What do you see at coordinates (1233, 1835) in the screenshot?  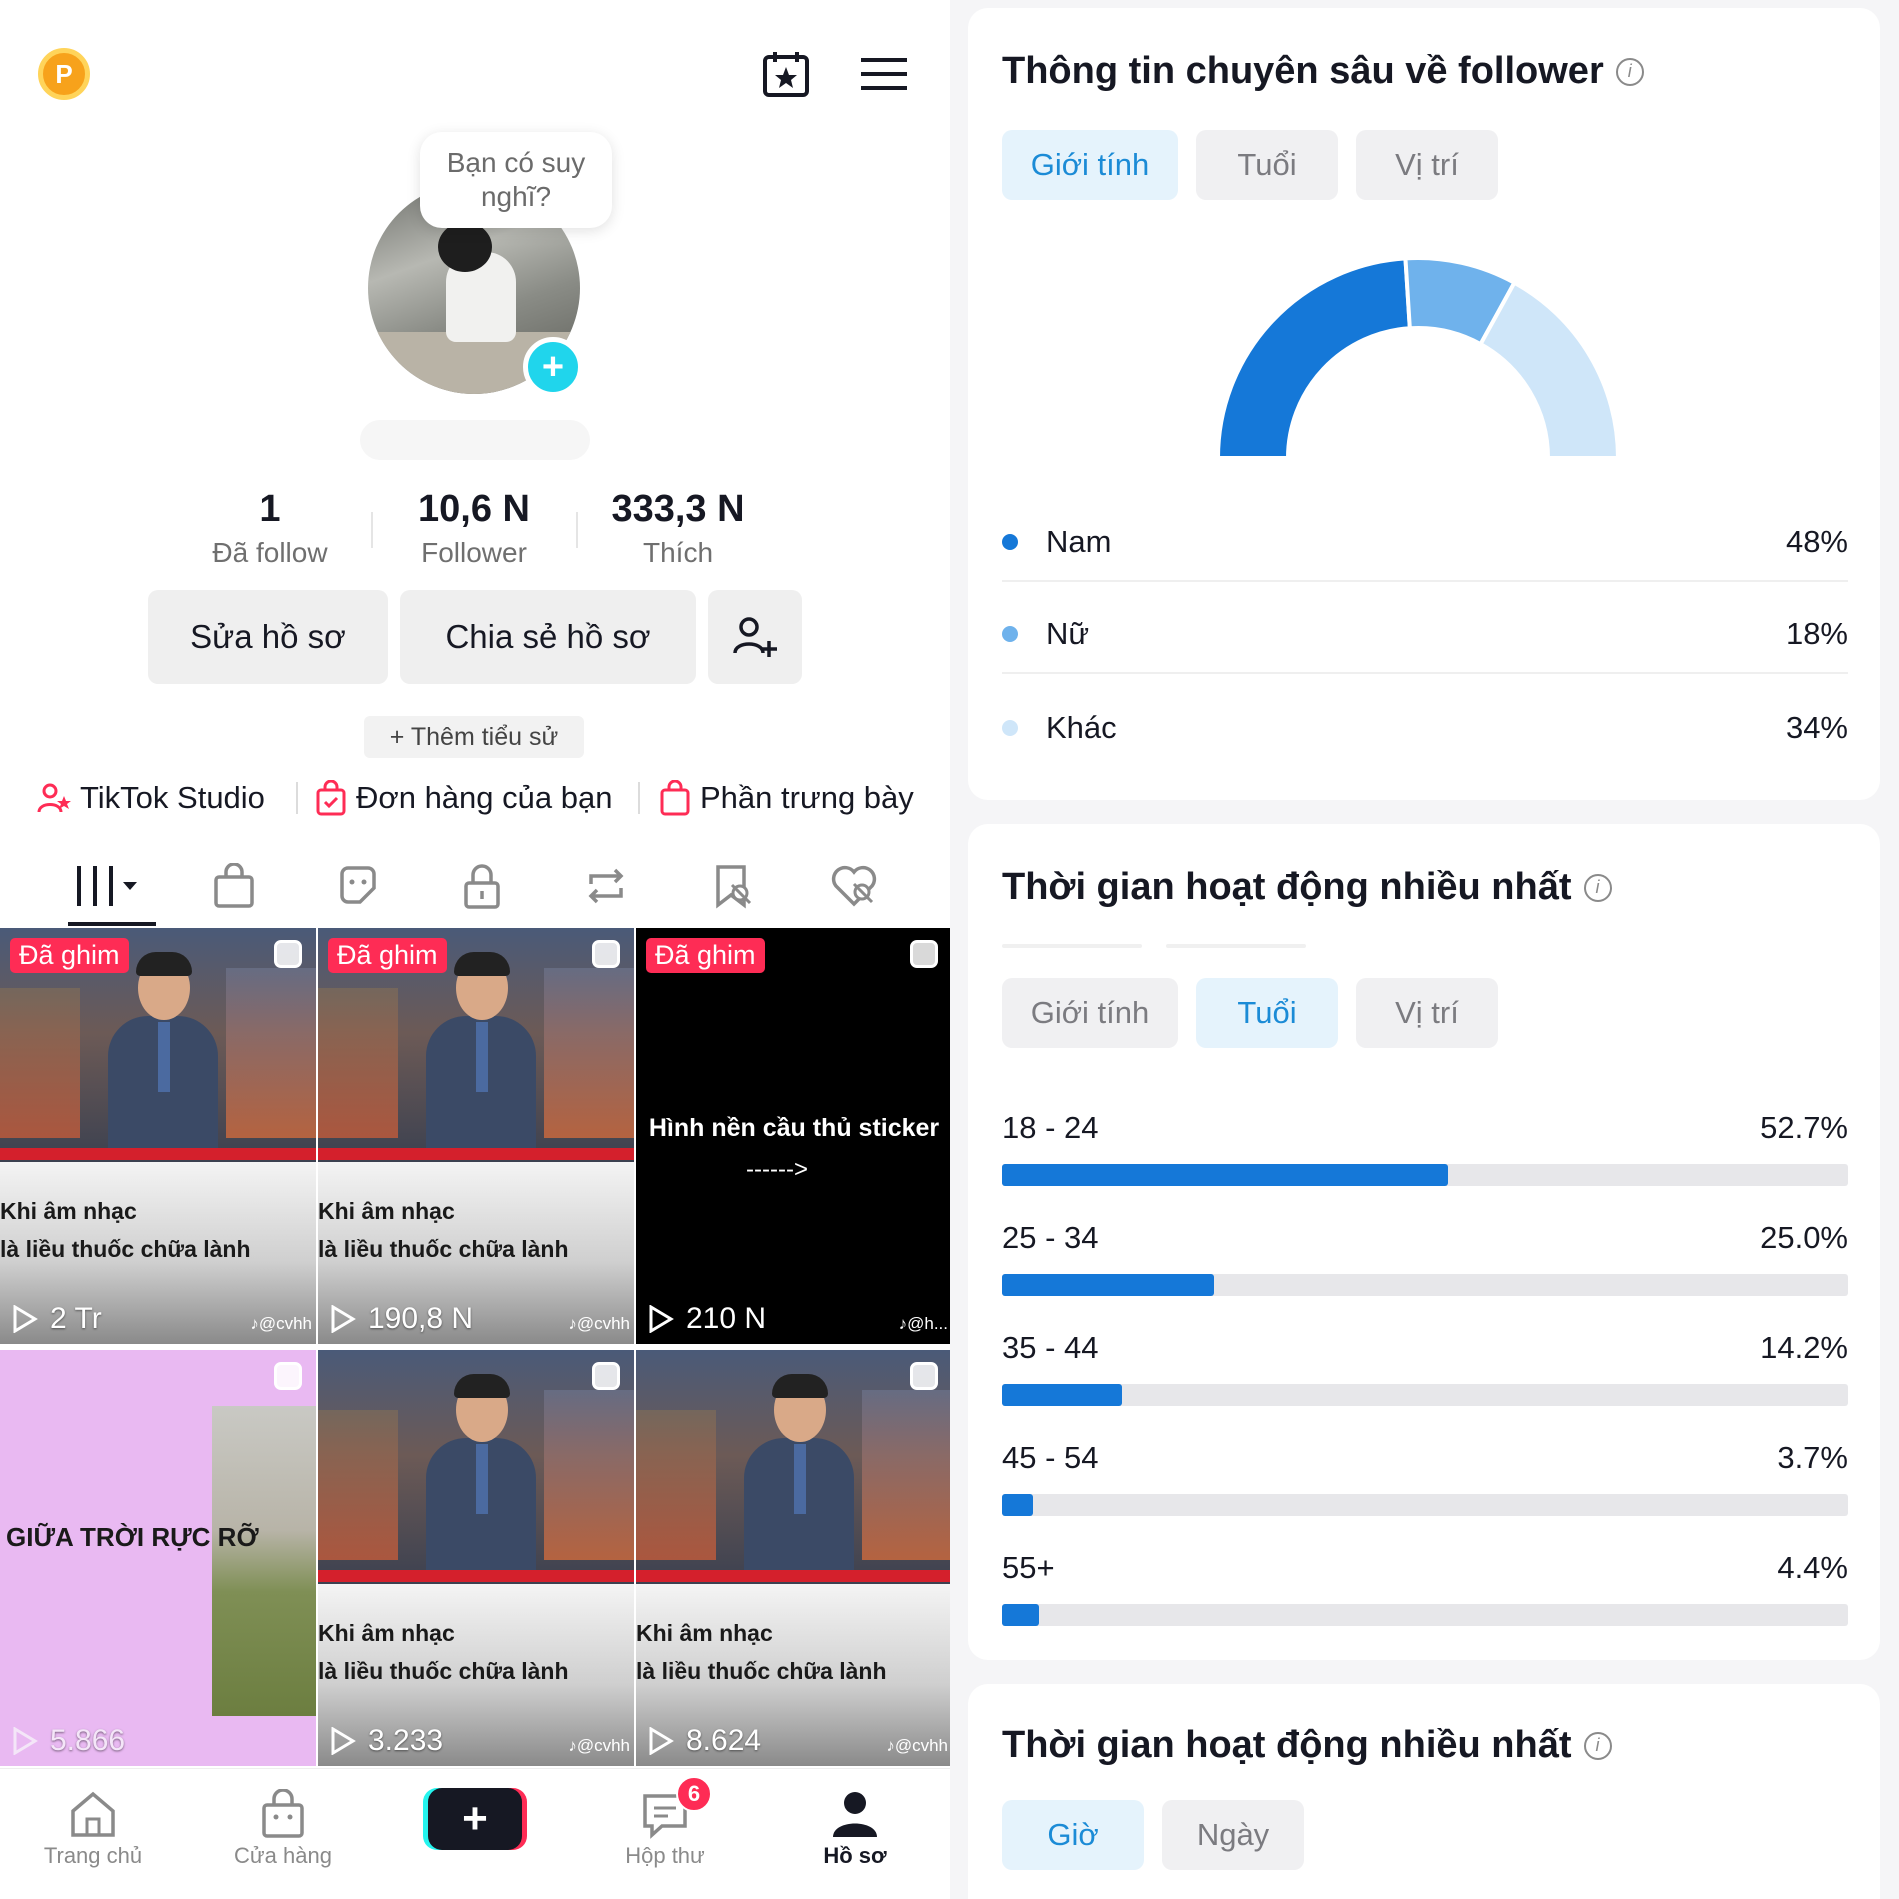 I see `tab-day: Ngày` at bounding box center [1233, 1835].